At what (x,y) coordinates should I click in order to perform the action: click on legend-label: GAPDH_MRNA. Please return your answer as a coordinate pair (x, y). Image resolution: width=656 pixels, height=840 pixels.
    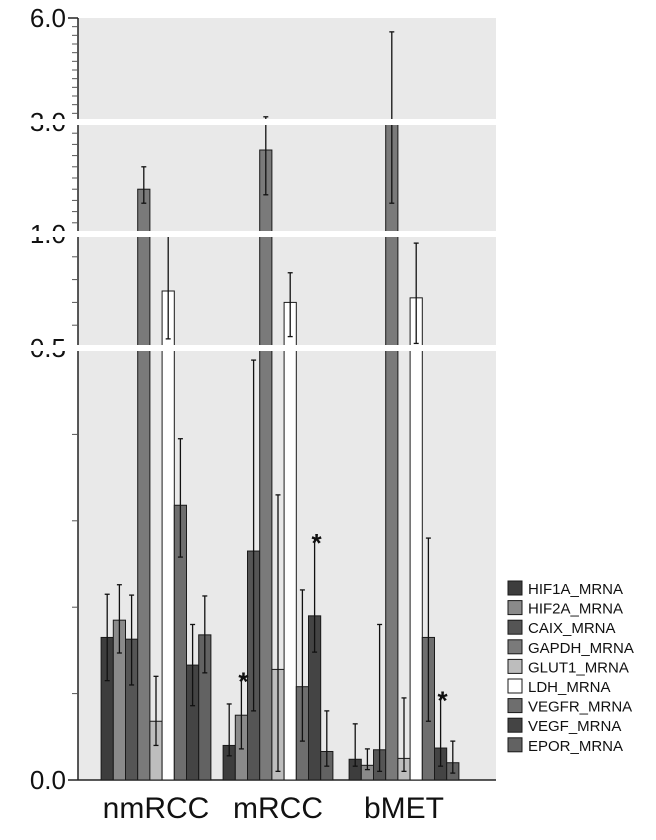
    Looking at the image, I should click on (581, 648).